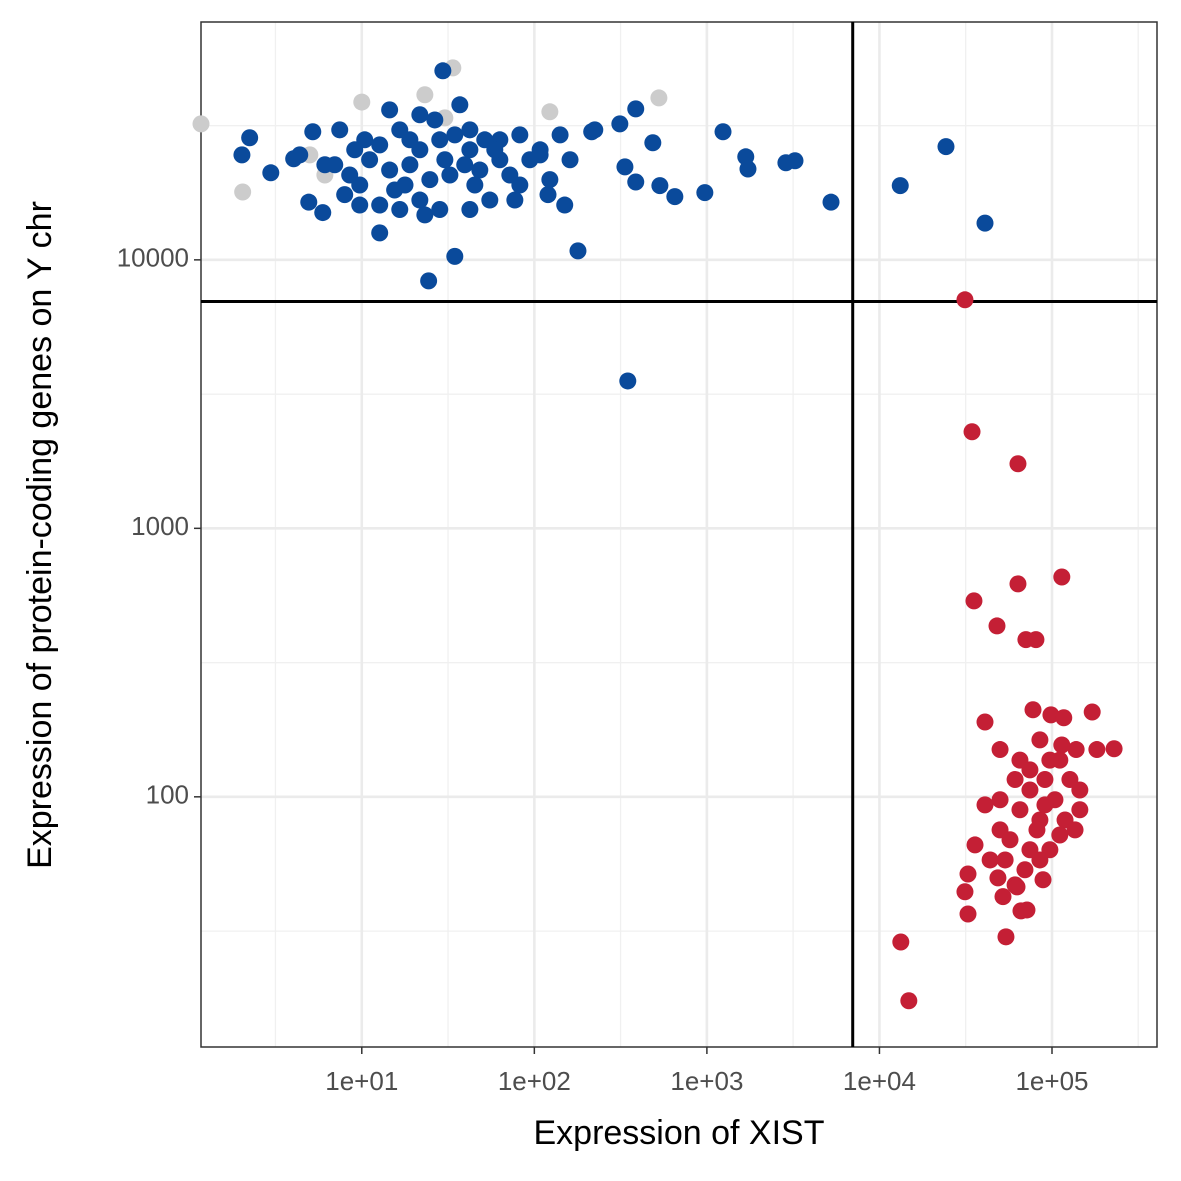  What do you see at coordinates (678, 1133) in the screenshot?
I see `x-axis-title: Expression of XIST` at bounding box center [678, 1133].